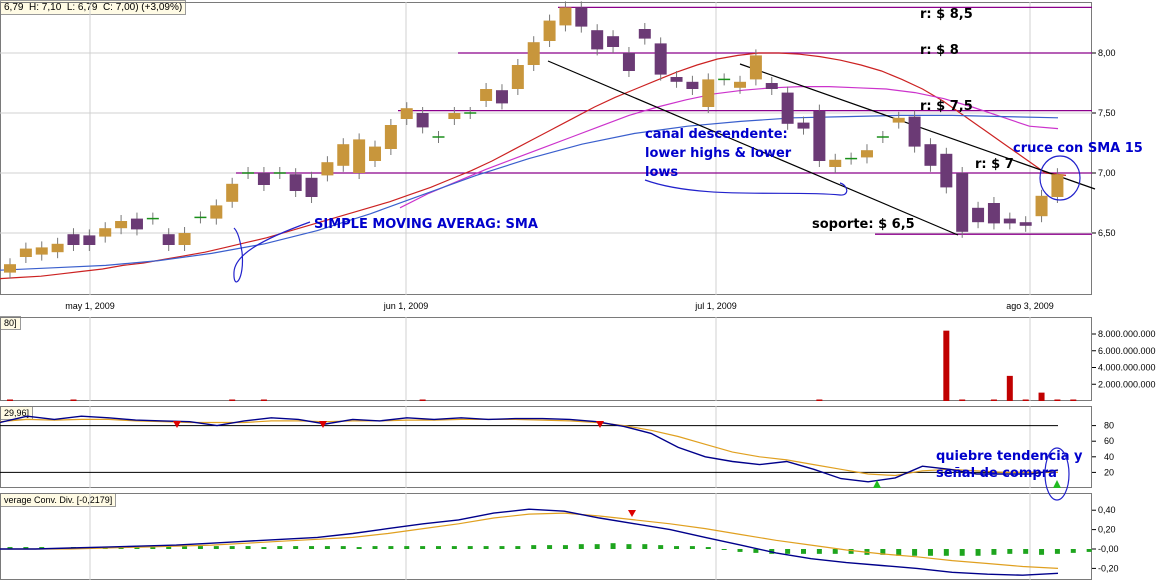 This screenshot has width=1167, height=584. I want to click on macd-tick-label: 0,40, so click(1107, 510).